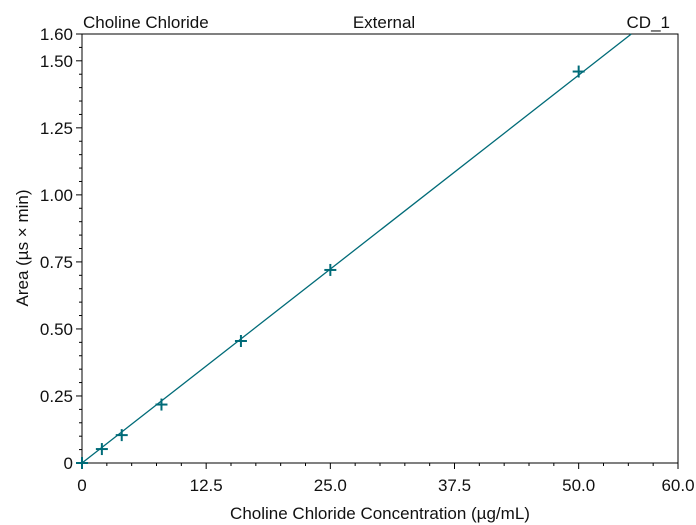 This screenshot has height=525, width=696. I want to click on chart-header-center: External, so click(384, 22).